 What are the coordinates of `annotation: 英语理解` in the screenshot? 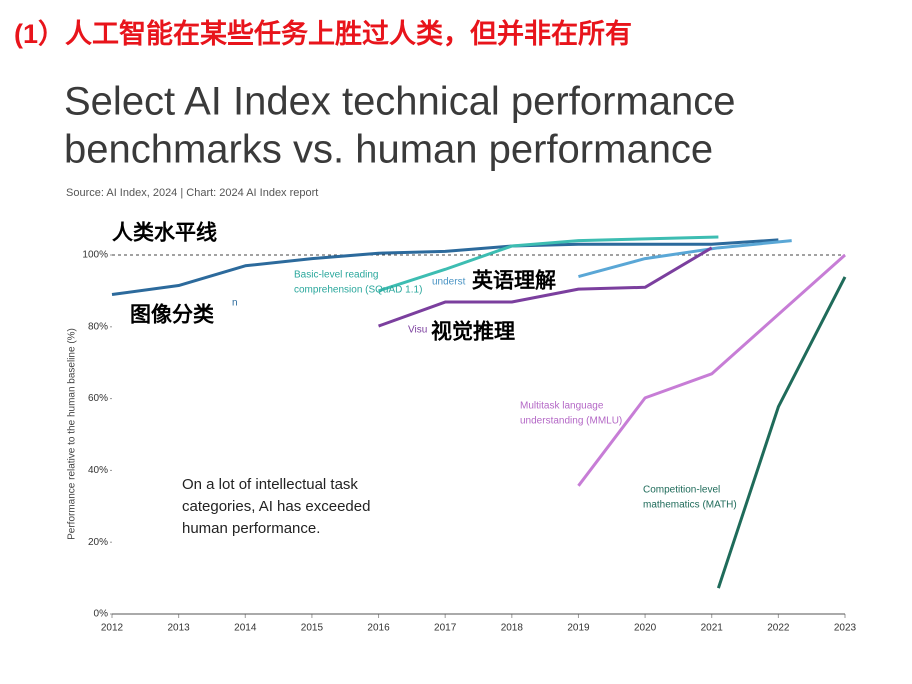 It's located at (514, 281).